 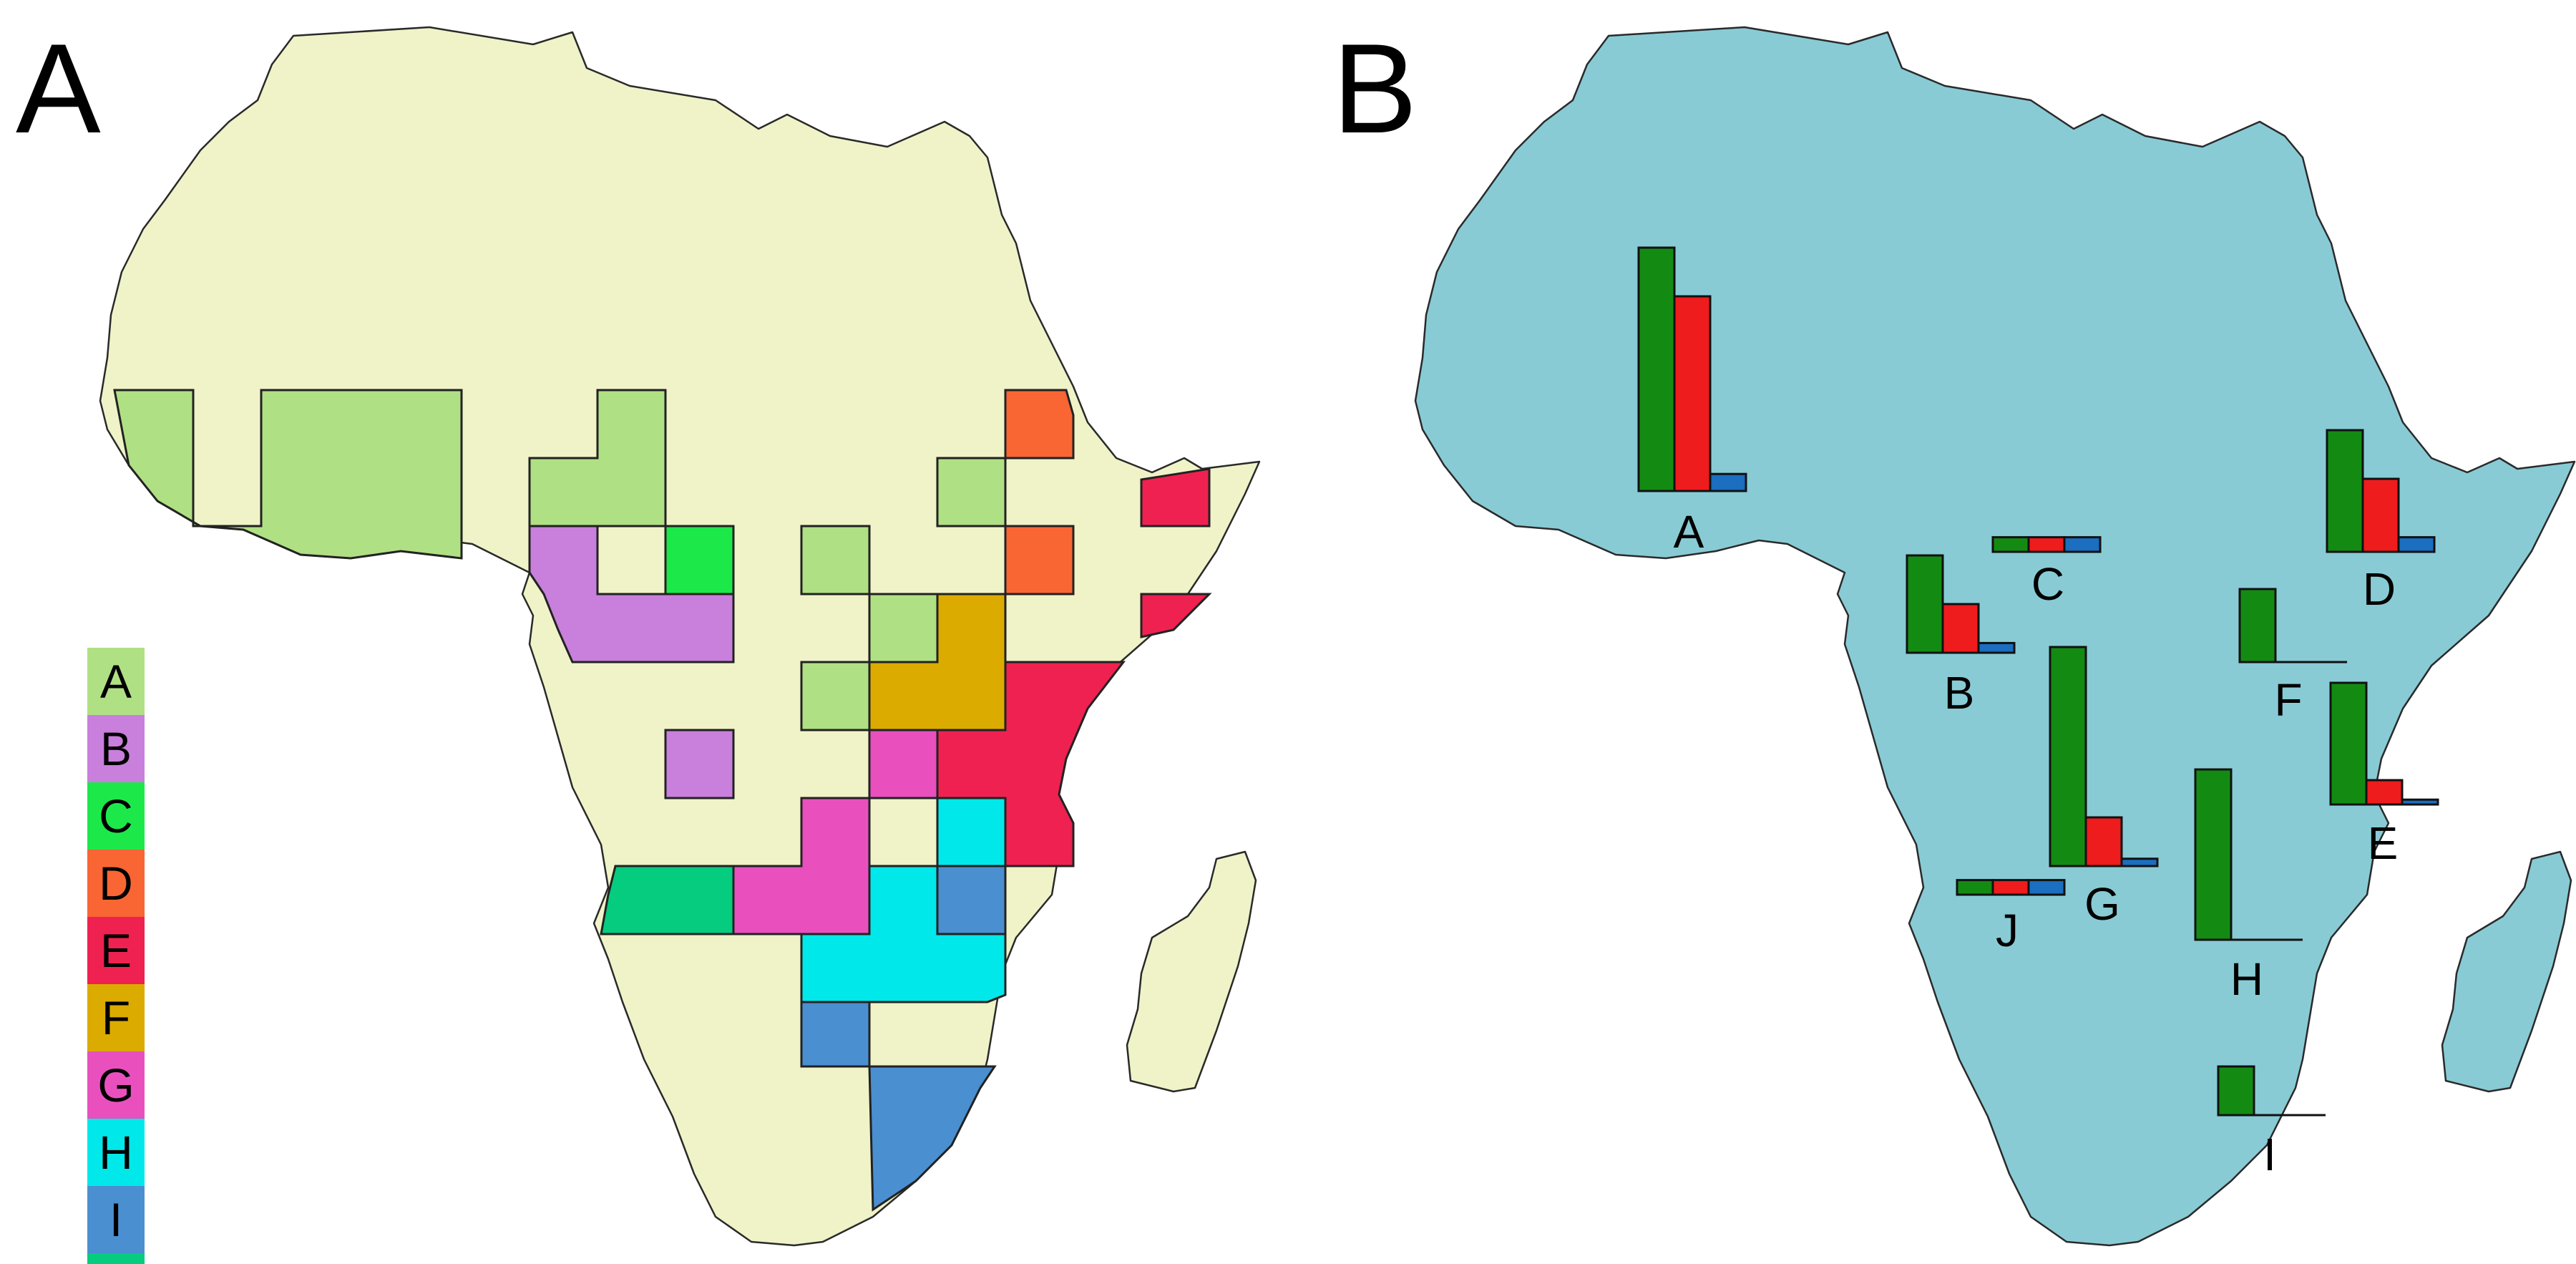 I want to click on legend-label-h: H, so click(x=116, y=1152).